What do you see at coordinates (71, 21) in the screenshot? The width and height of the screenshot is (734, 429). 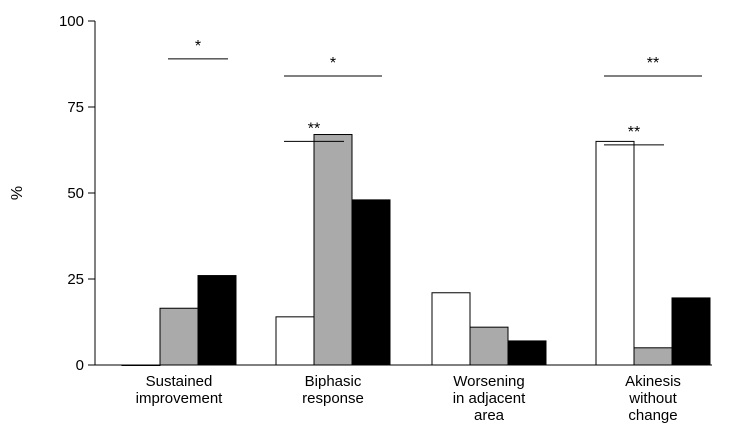 I see `y-tick-label: 100` at bounding box center [71, 21].